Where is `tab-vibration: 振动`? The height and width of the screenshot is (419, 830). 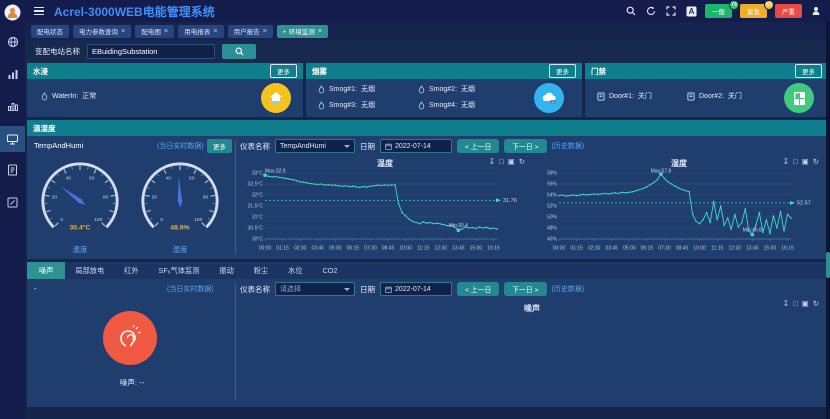
tab-vibration: 振动 is located at coordinates (226, 270).